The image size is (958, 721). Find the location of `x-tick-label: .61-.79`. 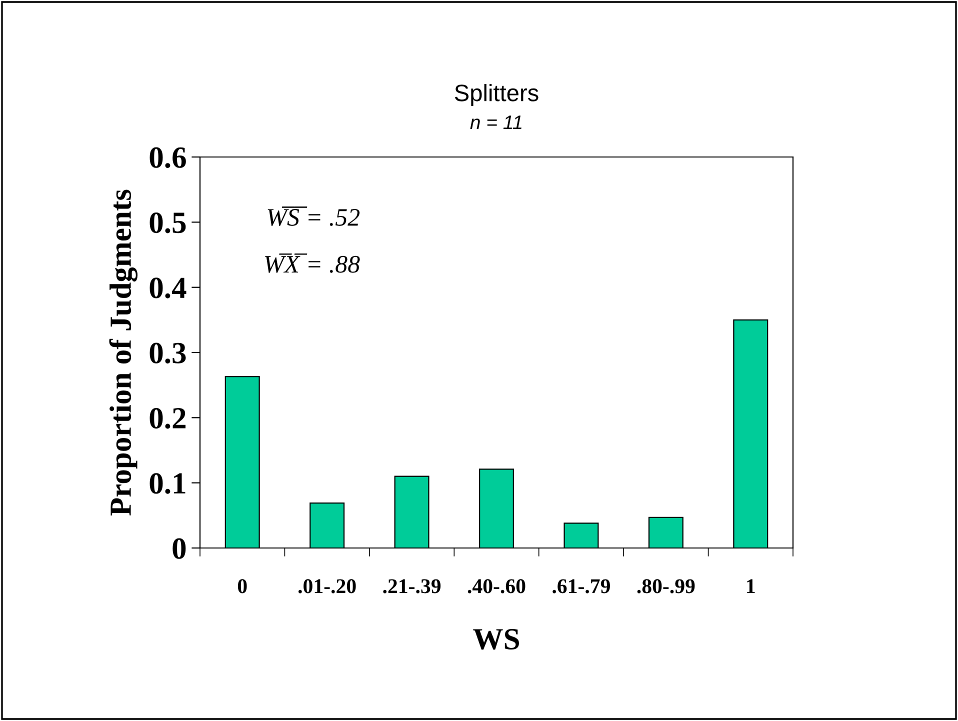

x-tick-label: .61-.79 is located at coordinates (581, 586).